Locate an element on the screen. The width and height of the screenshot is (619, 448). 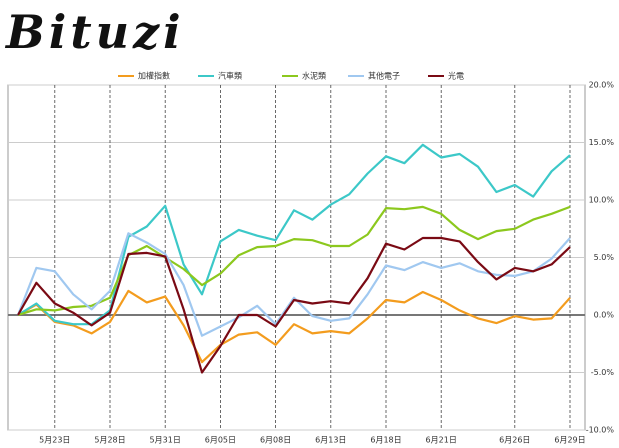
y-tick-label: 0.0% is located at coordinates (604, 315).